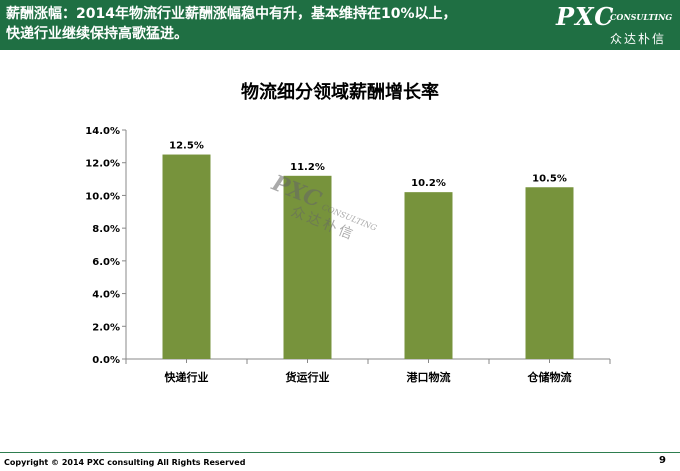 This screenshot has width=680, height=471. Describe the element at coordinates (428, 183) in the screenshot. I see `data-label: 10.2%` at that location.